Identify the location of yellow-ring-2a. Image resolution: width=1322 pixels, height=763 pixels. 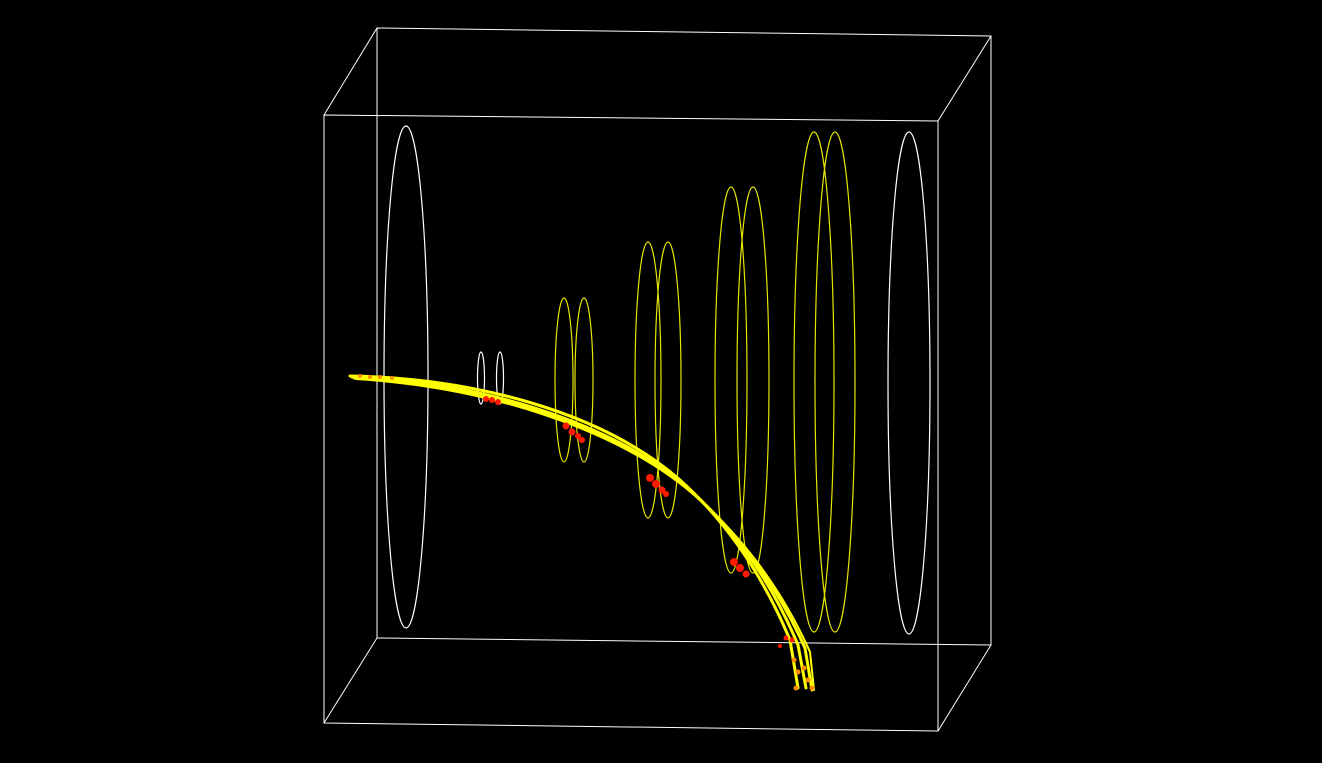
(648, 380).